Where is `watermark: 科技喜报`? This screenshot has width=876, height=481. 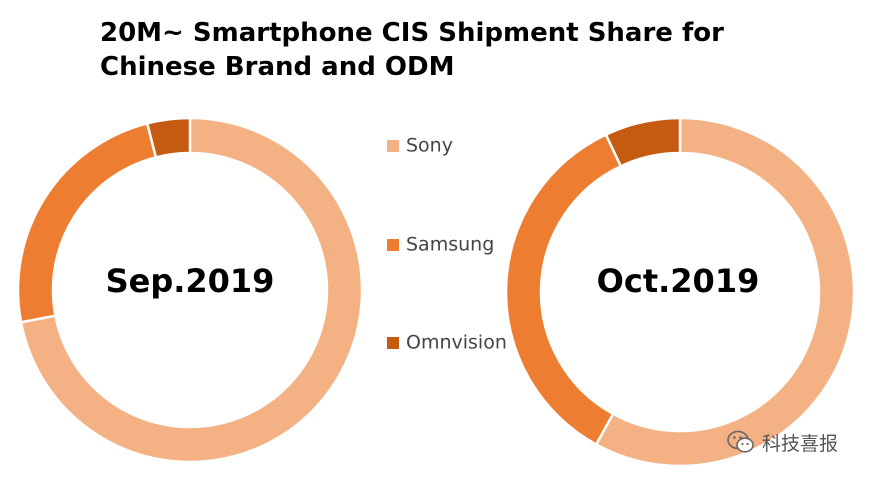
watermark: 科技喜报 is located at coordinates (782, 442).